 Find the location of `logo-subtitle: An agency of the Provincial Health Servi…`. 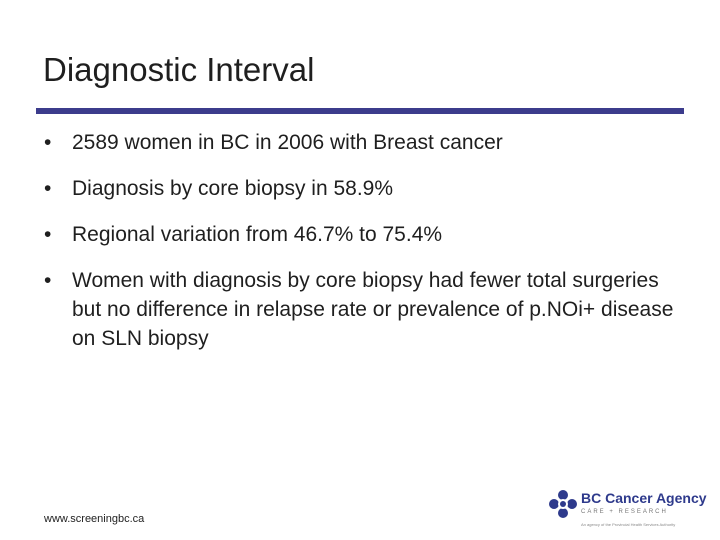

logo-subtitle: An agency of the Provincial Health Servi… is located at coordinates (628, 524).